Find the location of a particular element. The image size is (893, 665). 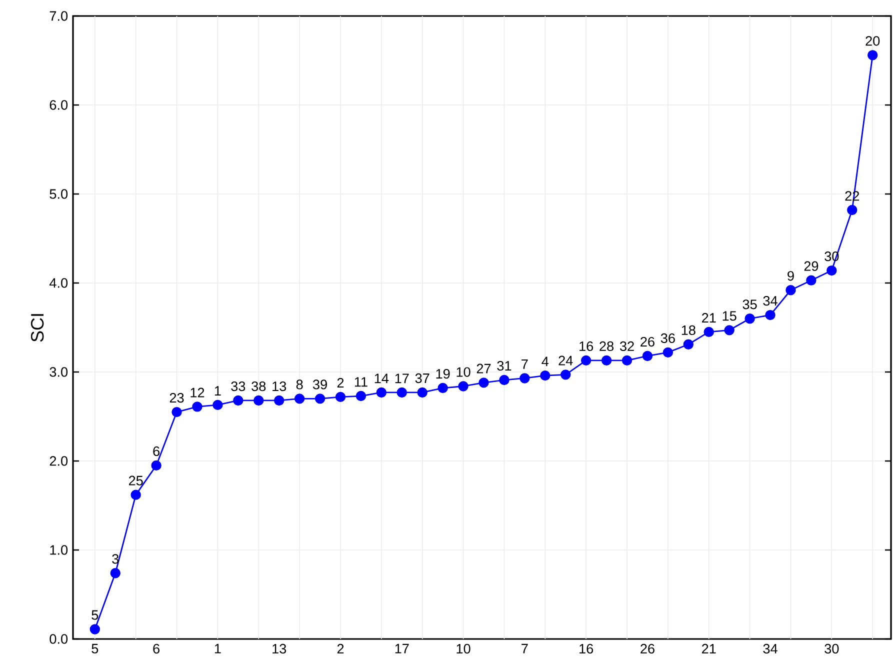

y-tick-label: 6.0 is located at coordinates (59, 105).